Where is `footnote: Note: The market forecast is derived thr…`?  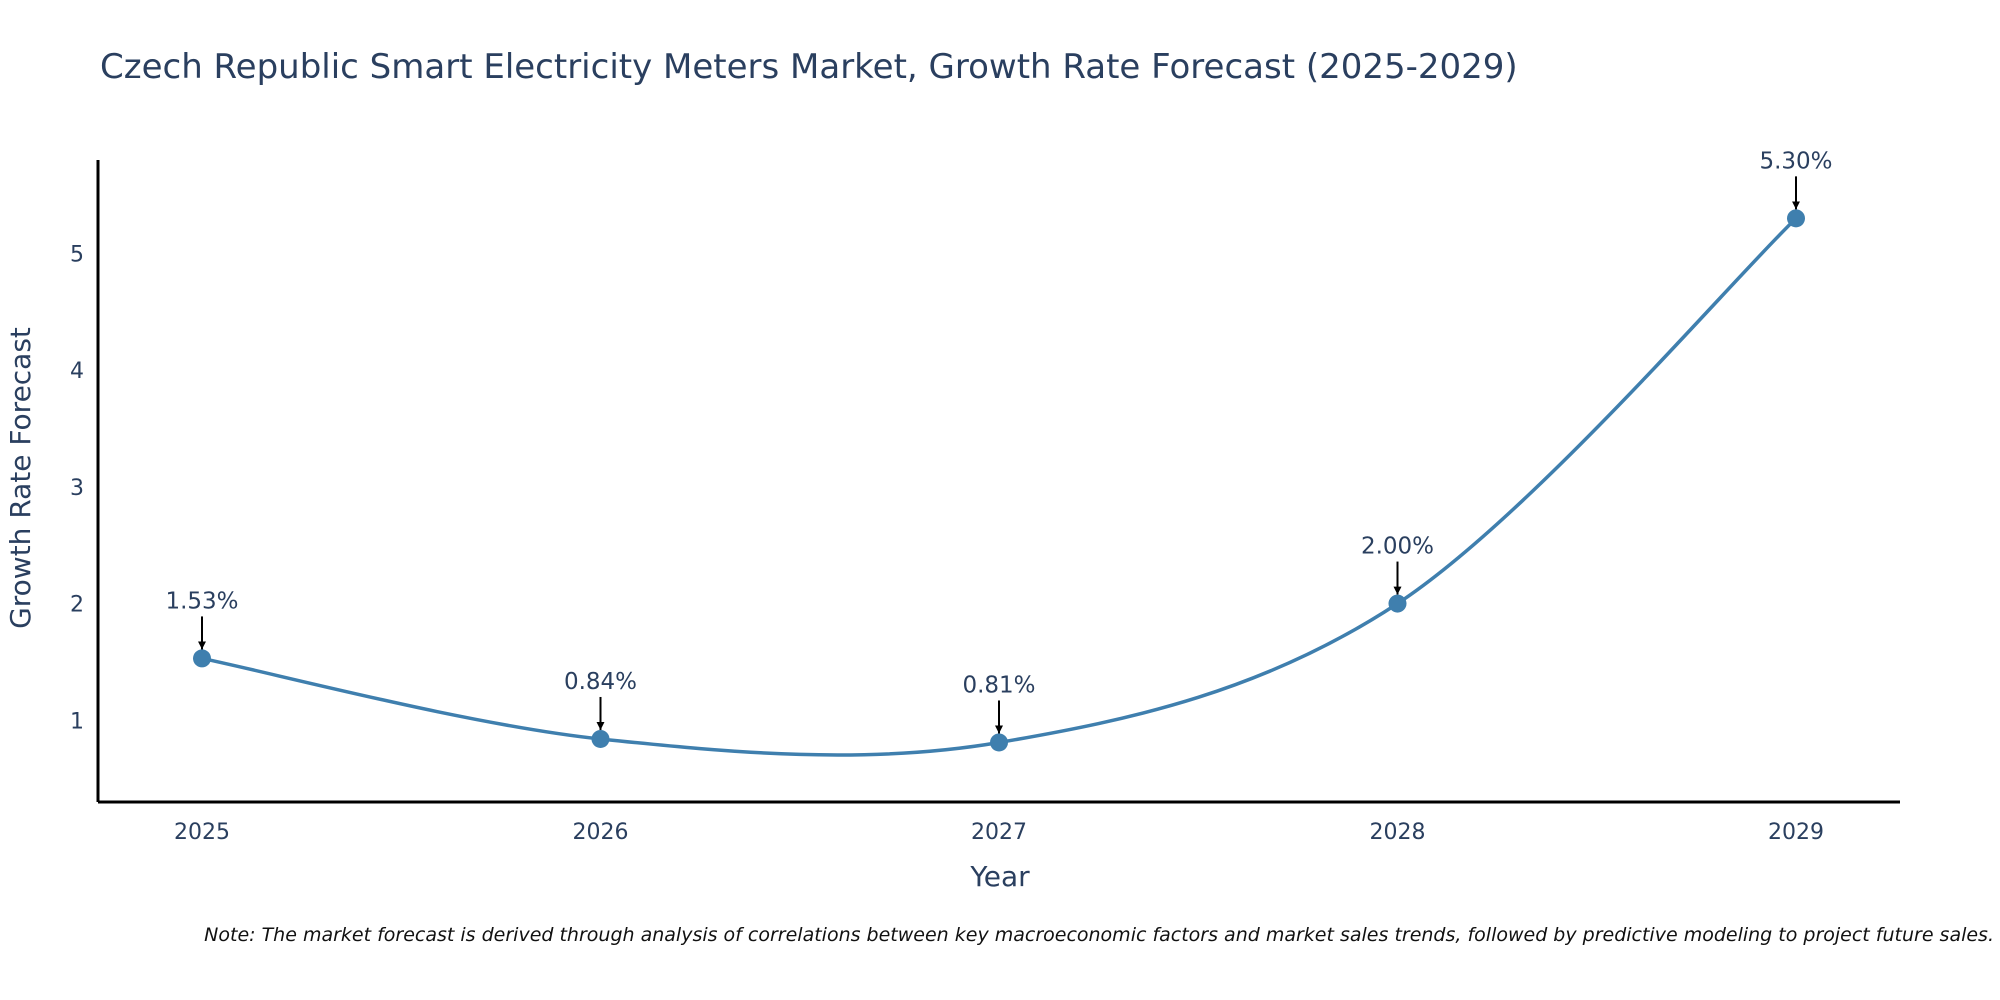 footnote: Note: The market forecast is derived thr… is located at coordinates (1099, 935).